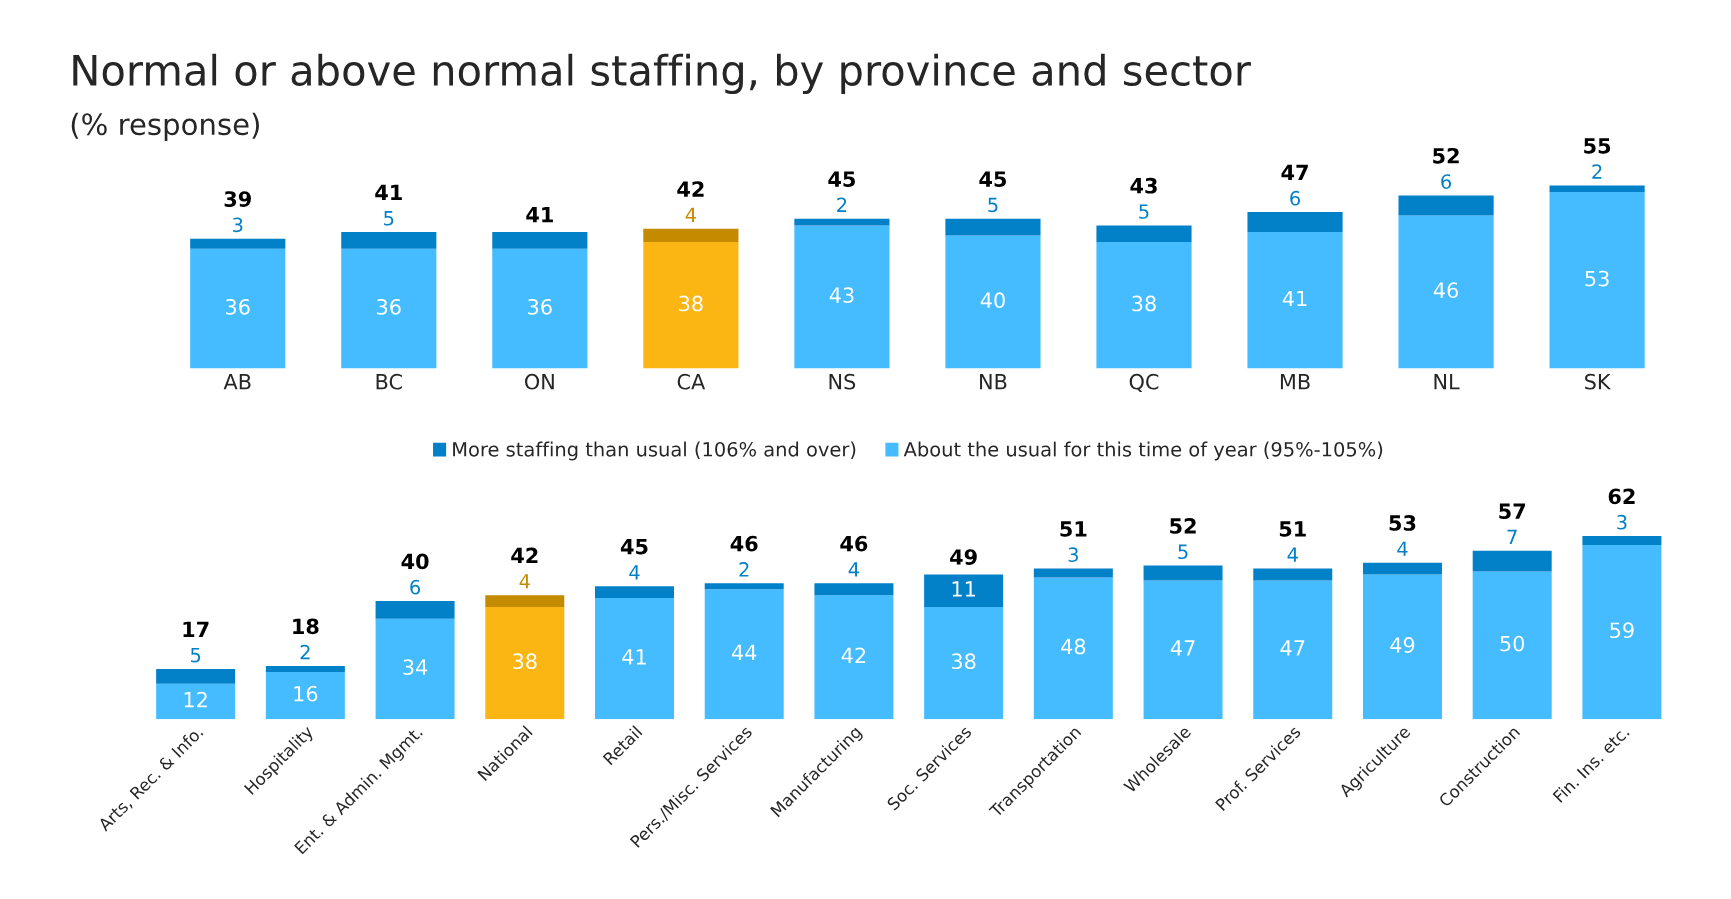 Image resolution: width=1731 pixels, height=899 pixels. Describe the element at coordinates (1621, 496) in the screenshot. I see `total-label: 62` at that location.